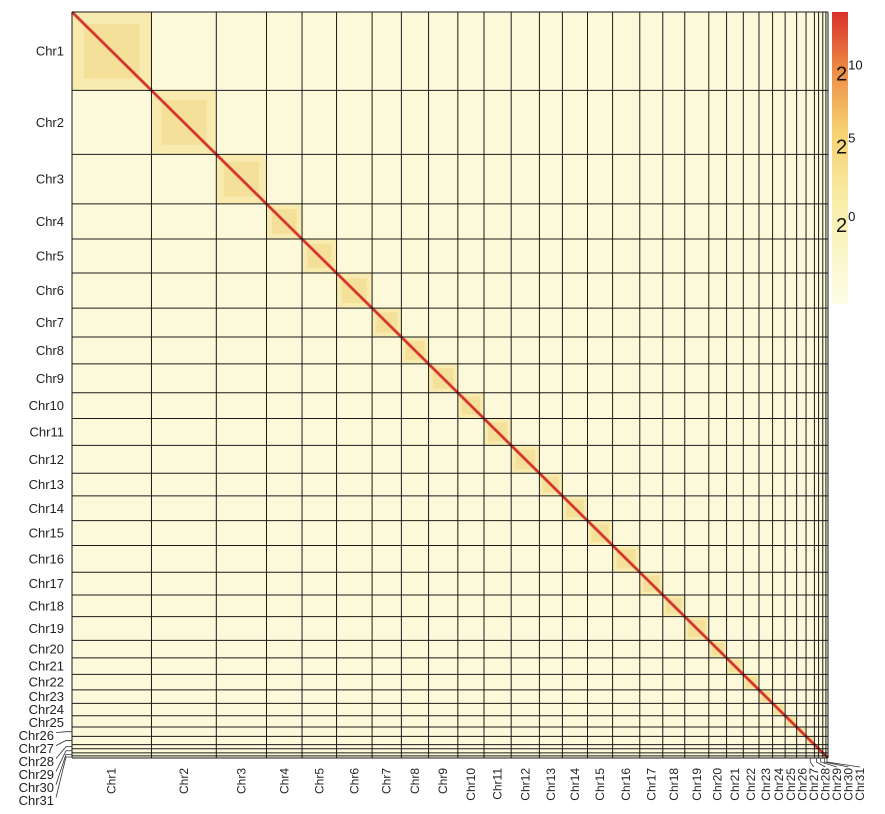  What do you see at coordinates (600, 784) in the screenshot?
I see `x-tick-label-chr15: Chr15` at bounding box center [600, 784].